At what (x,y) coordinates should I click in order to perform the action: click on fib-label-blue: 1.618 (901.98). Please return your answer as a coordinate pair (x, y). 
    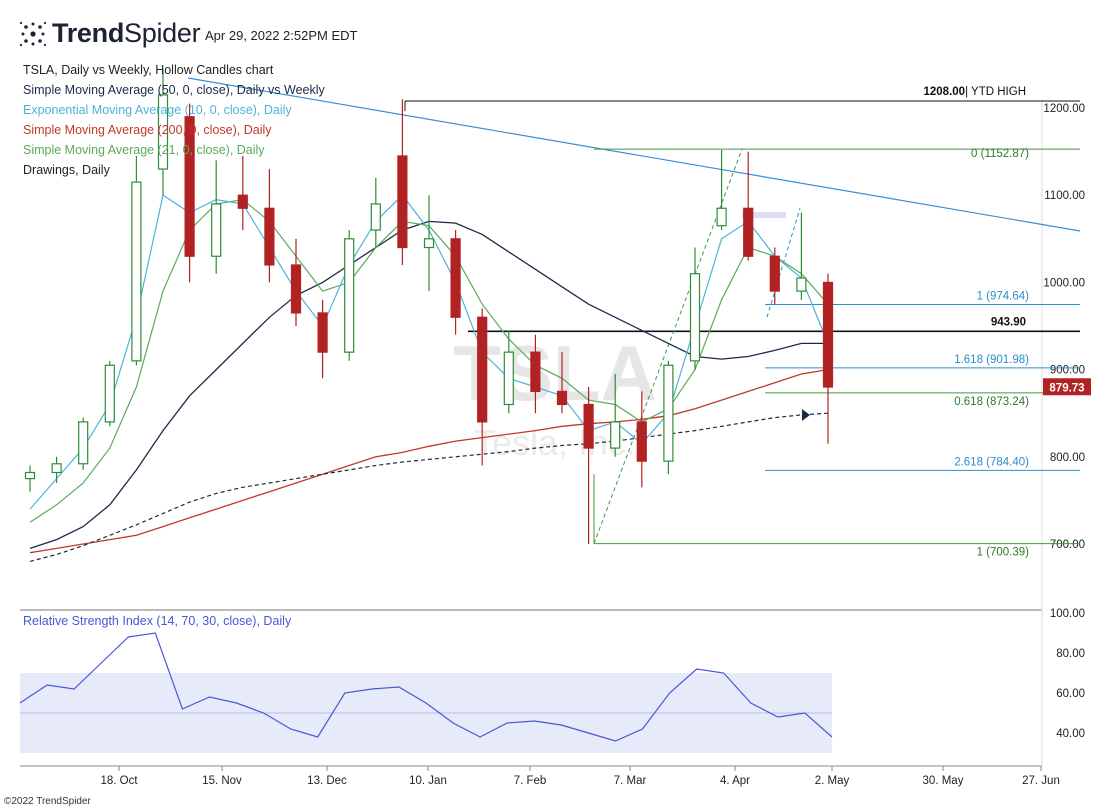
    Looking at the image, I should click on (991, 360).